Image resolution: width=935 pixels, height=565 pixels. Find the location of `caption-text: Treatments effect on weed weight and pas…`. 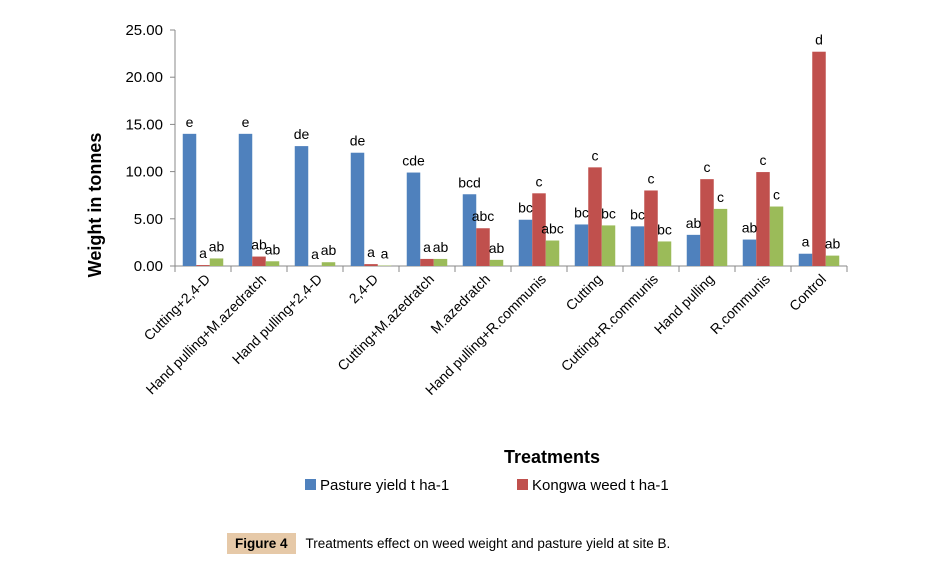

caption-text: Treatments effect on weed weight and pas… is located at coordinates (488, 543).